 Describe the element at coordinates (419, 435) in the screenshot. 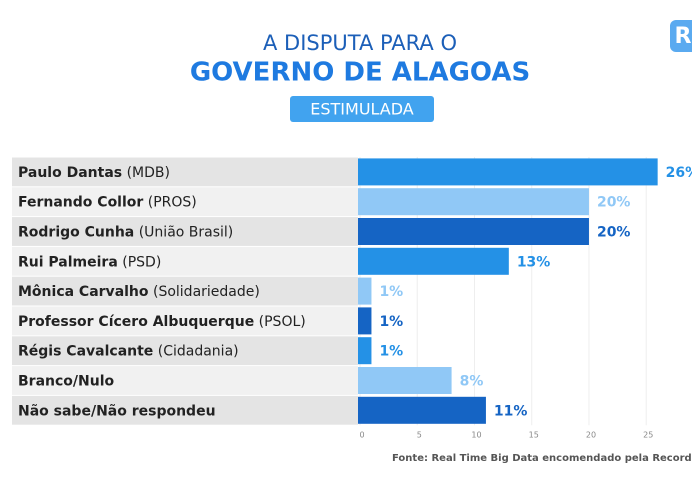

I see `x-tick-label: 5` at that location.